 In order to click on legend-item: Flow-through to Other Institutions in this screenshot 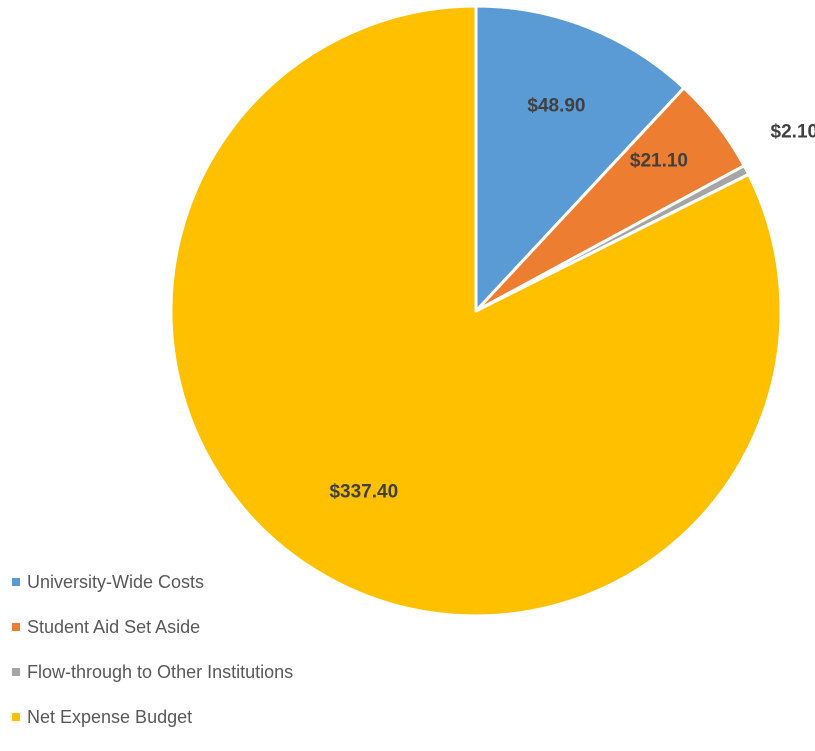, I will do `click(152, 672)`.